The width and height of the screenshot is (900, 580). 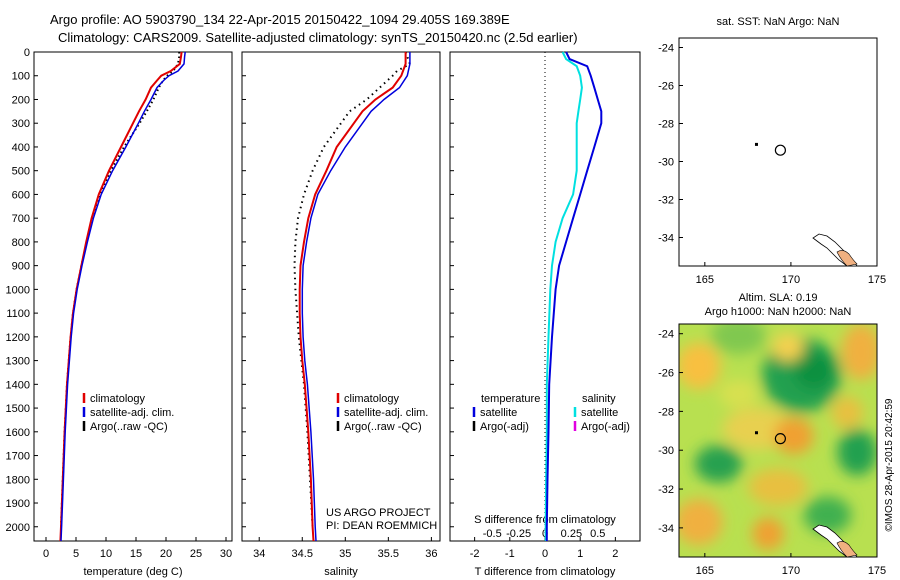 I want to click on depth-tick-label: 700, so click(x=21, y=219).